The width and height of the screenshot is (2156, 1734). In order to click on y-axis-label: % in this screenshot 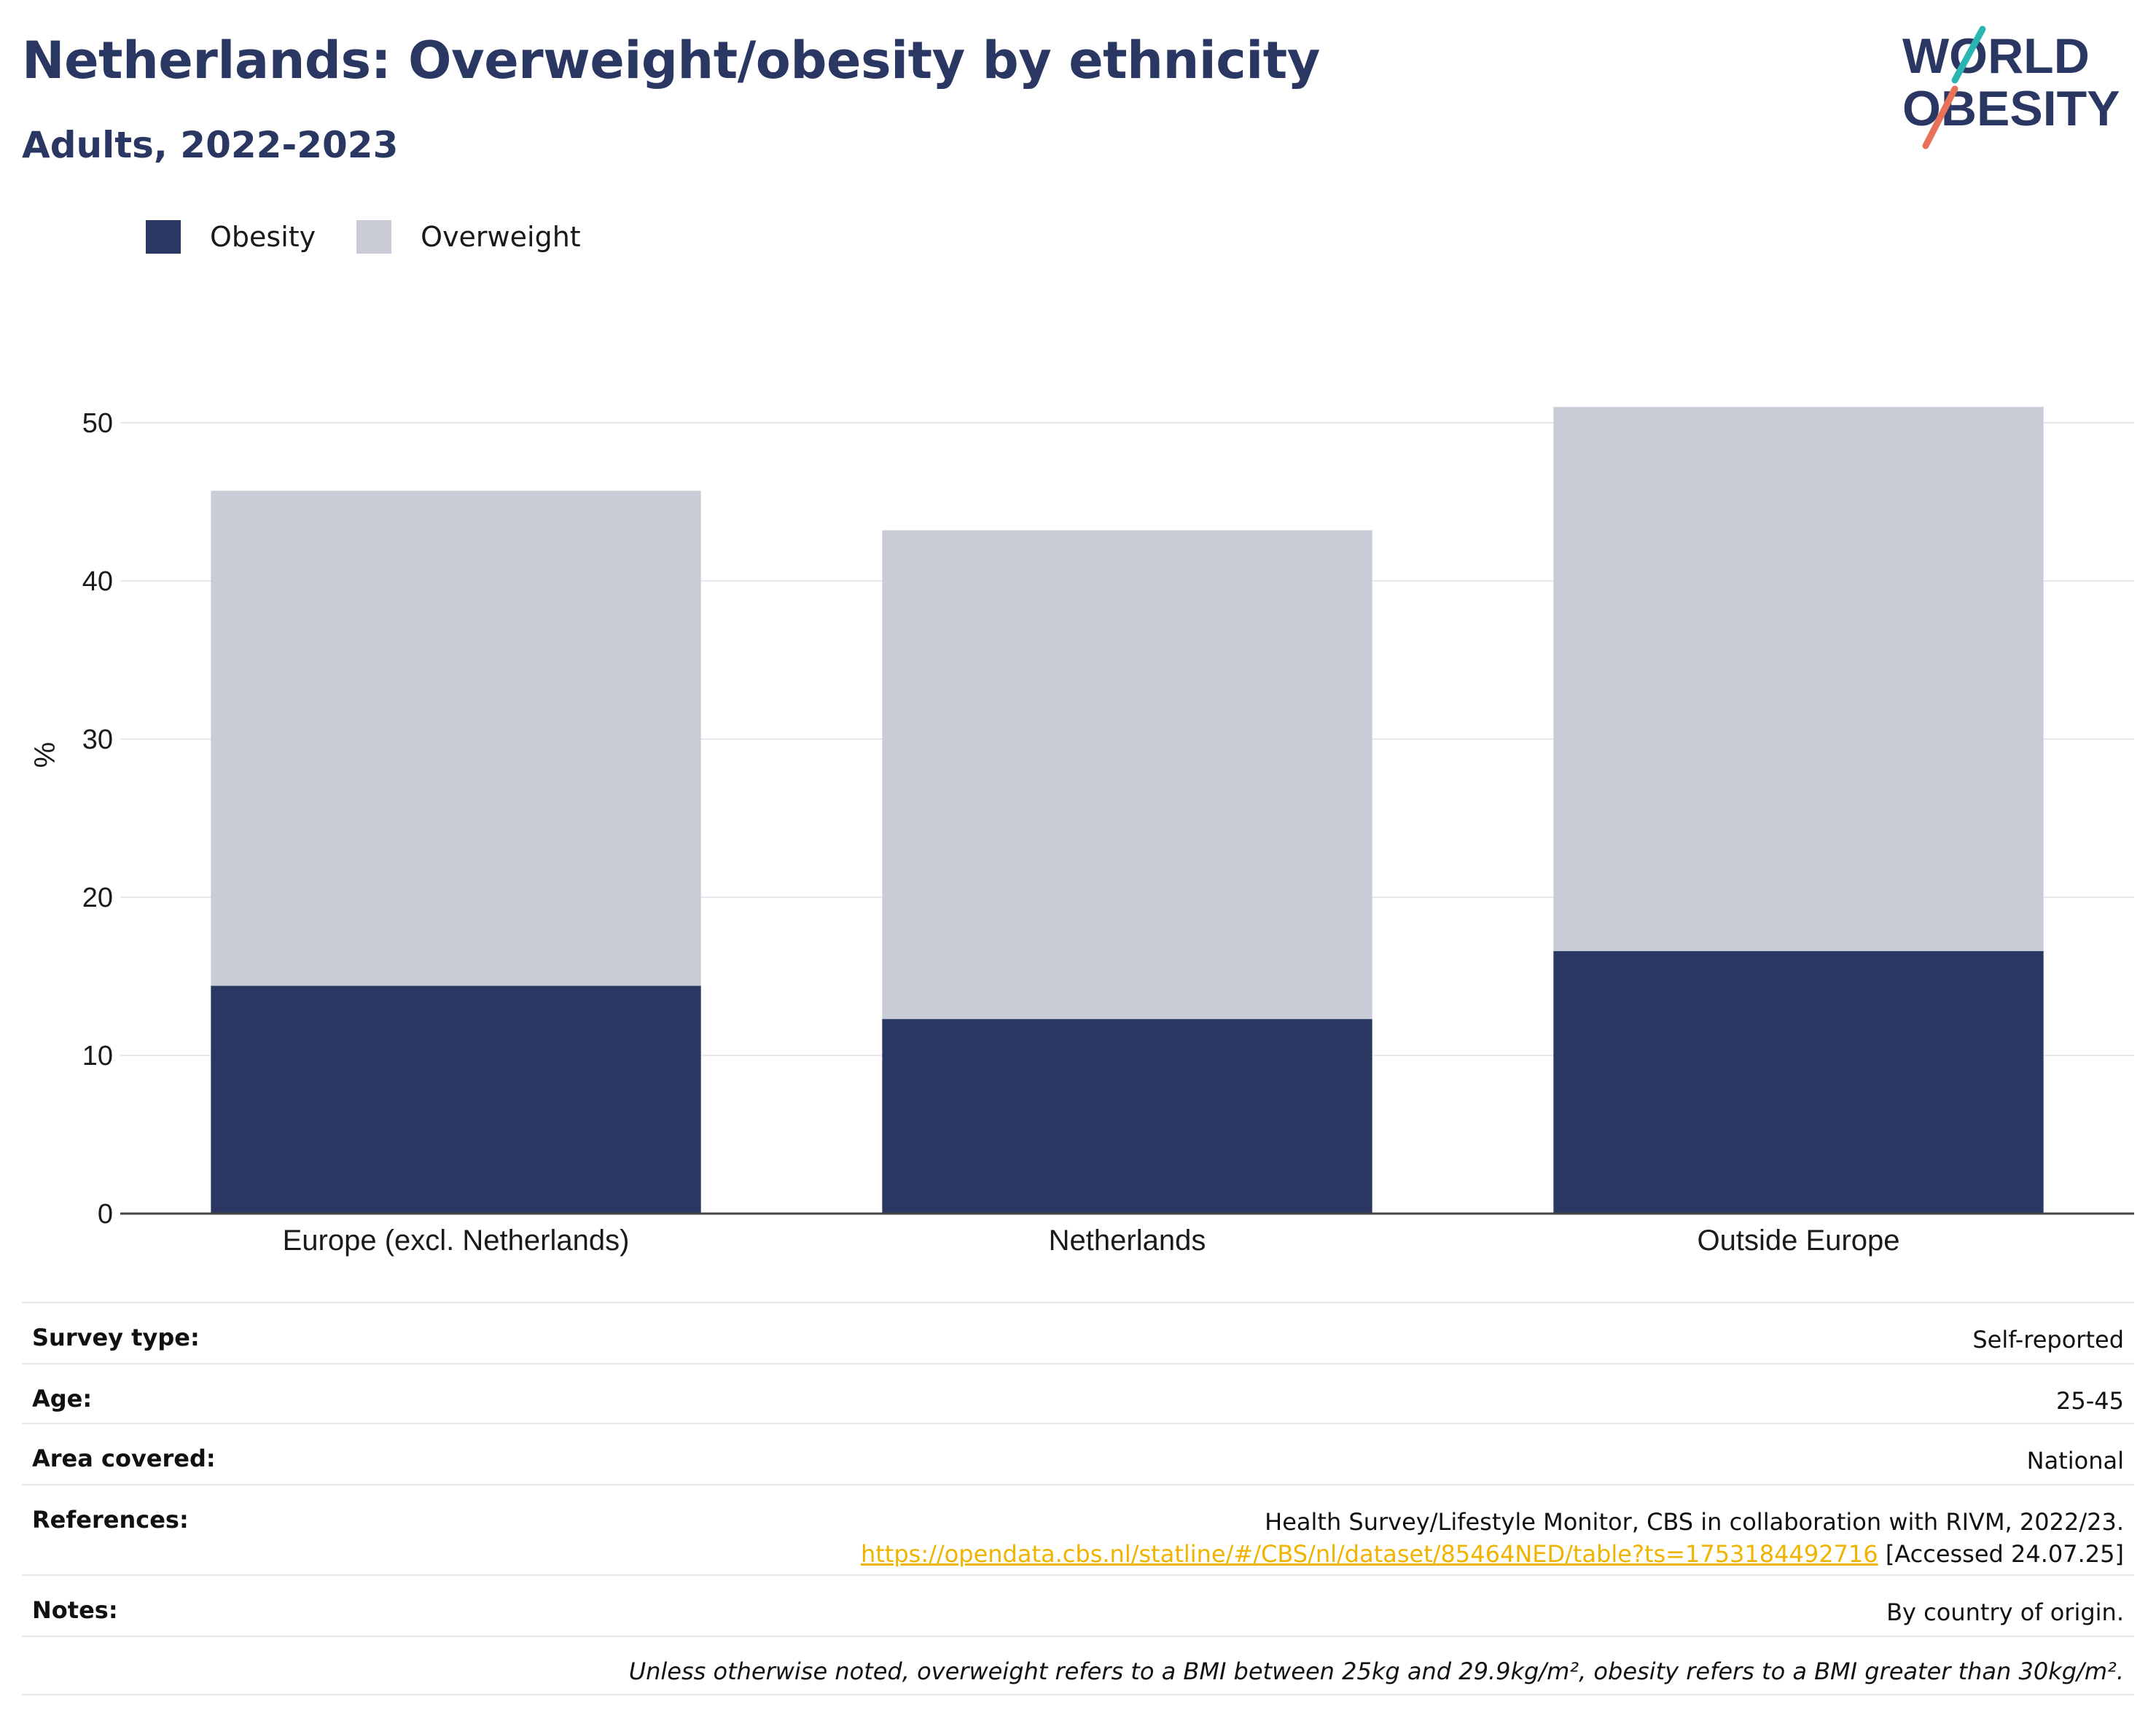, I will do `click(45, 755)`.